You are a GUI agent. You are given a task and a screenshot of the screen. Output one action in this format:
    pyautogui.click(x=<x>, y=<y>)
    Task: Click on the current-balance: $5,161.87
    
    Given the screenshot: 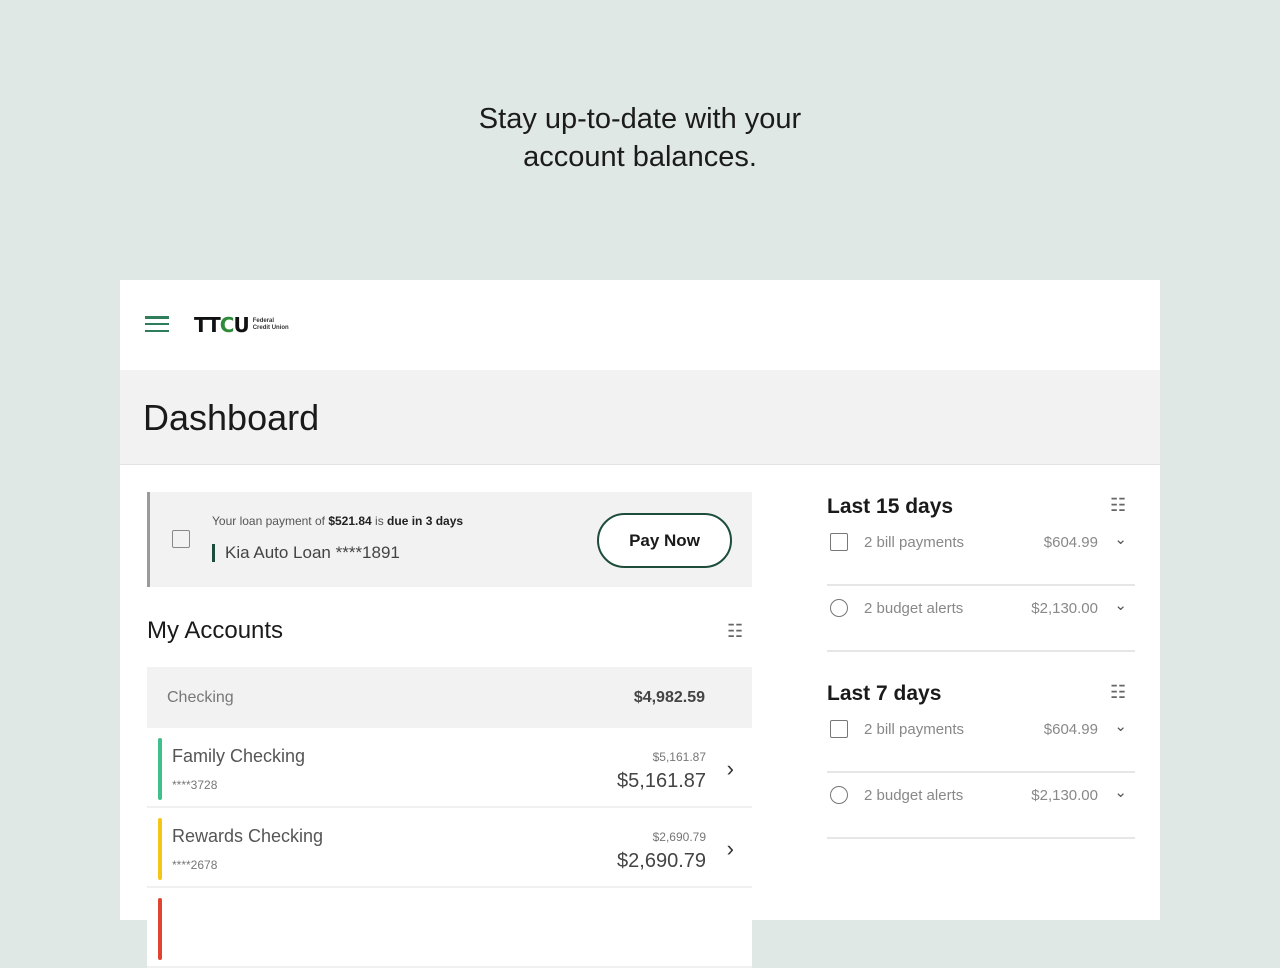 What is the action you would take?
    pyautogui.click(x=661, y=781)
    